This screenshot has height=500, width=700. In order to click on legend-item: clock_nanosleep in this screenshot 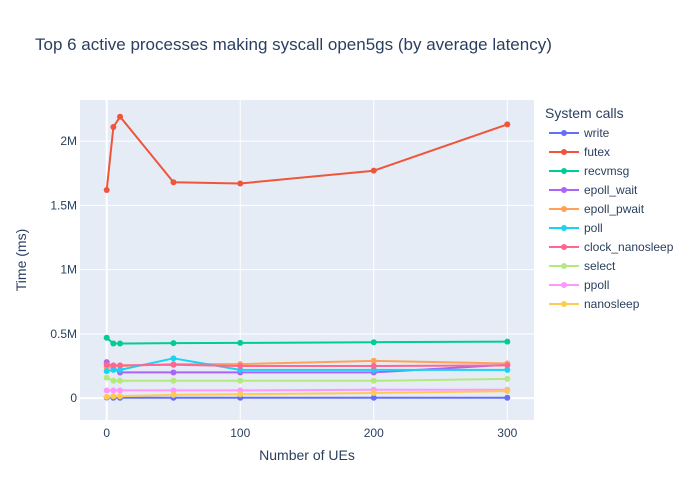, I will do `click(611, 247)`.